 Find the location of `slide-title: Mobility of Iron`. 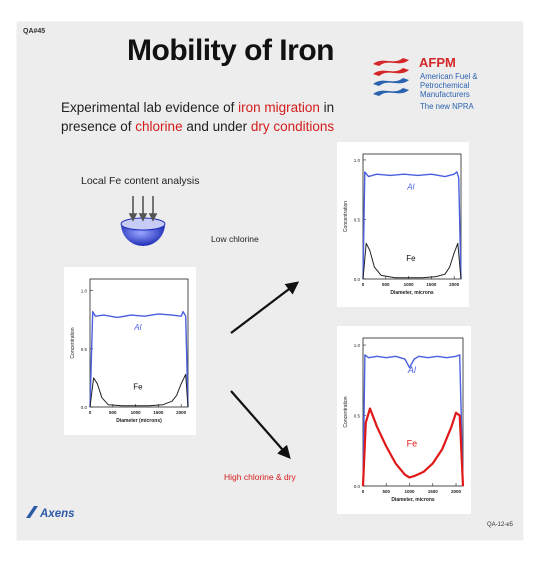

slide-title: Mobility of Iron is located at coordinates (230, 50).